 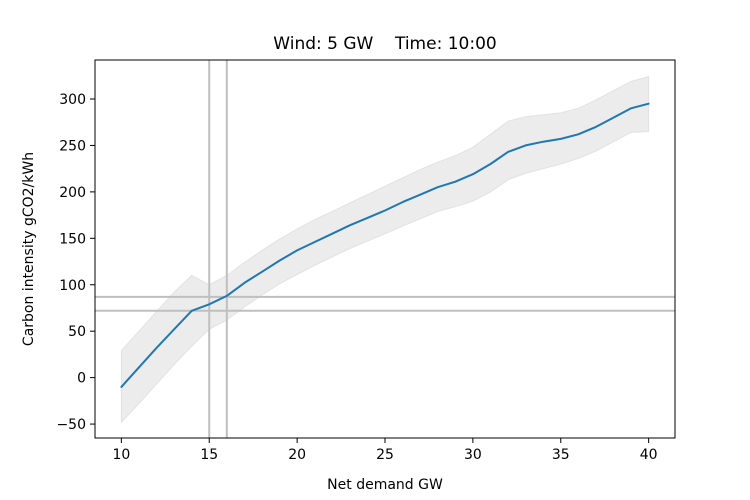 I want to click on y-tick-label: 250, so click(x=72, y=146).